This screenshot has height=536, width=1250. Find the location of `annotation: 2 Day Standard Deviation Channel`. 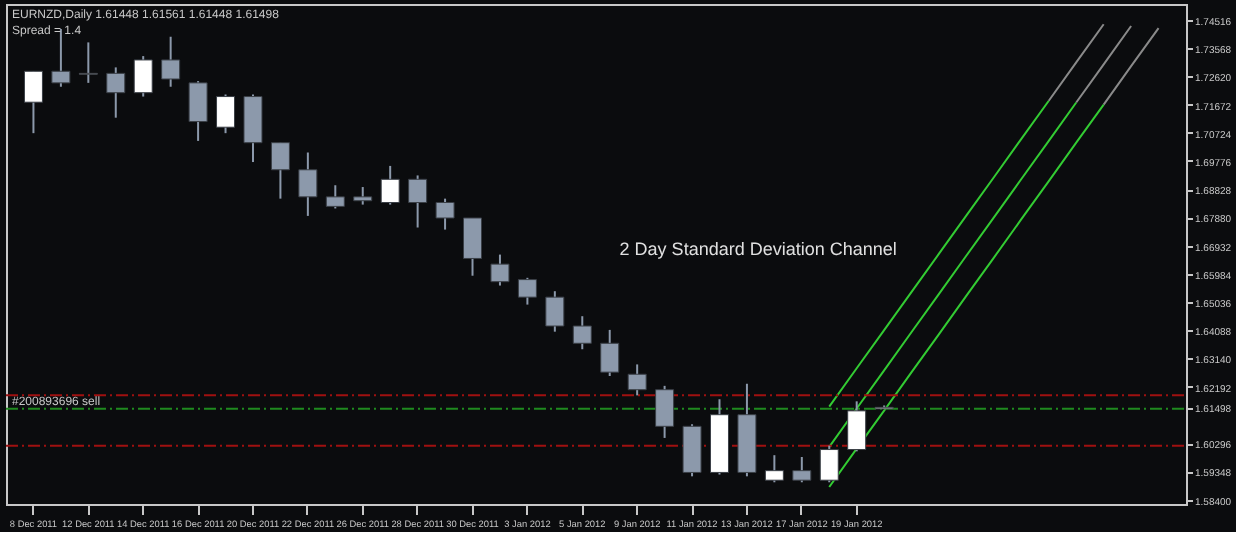

annotation: 2 Day Standard Deviation Channel is located at coordinates (758, 249).